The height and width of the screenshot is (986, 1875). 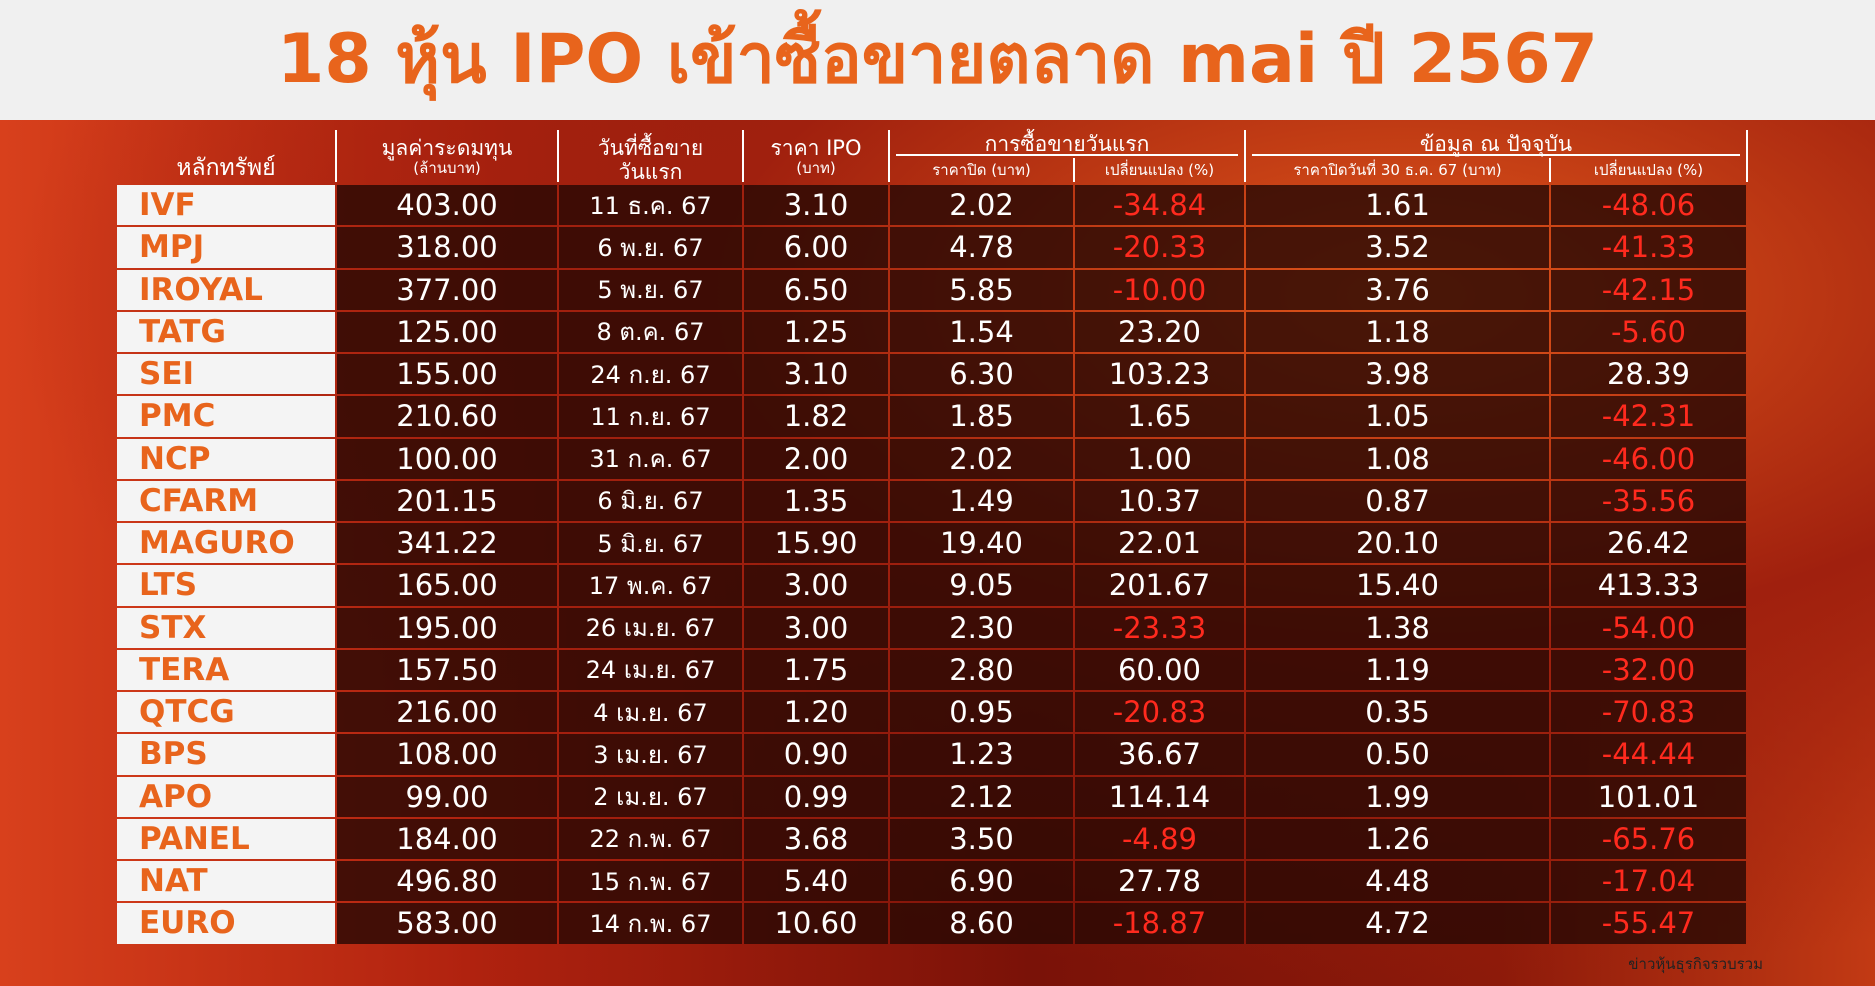 What do you see at coordinates (816, 416) in the screenshot?
I see `data-cell: 1.82` at bounding box center [816, 416].